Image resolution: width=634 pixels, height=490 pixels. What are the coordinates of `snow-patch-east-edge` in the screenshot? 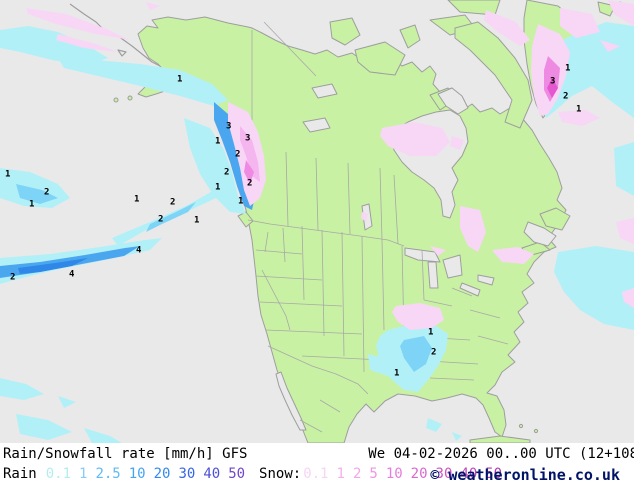 It's located at (628, 298).